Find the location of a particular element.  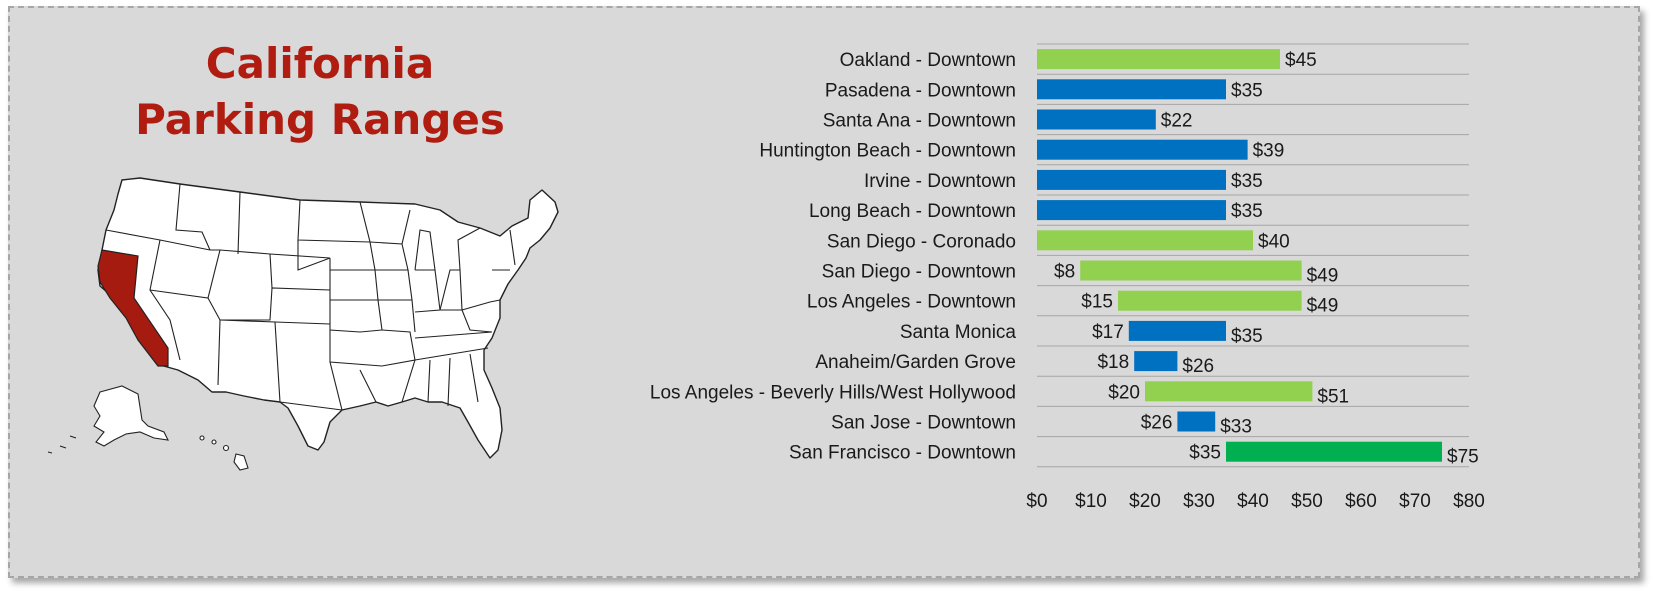

high-value-label: $39 is located at coordinates (1269, 151).